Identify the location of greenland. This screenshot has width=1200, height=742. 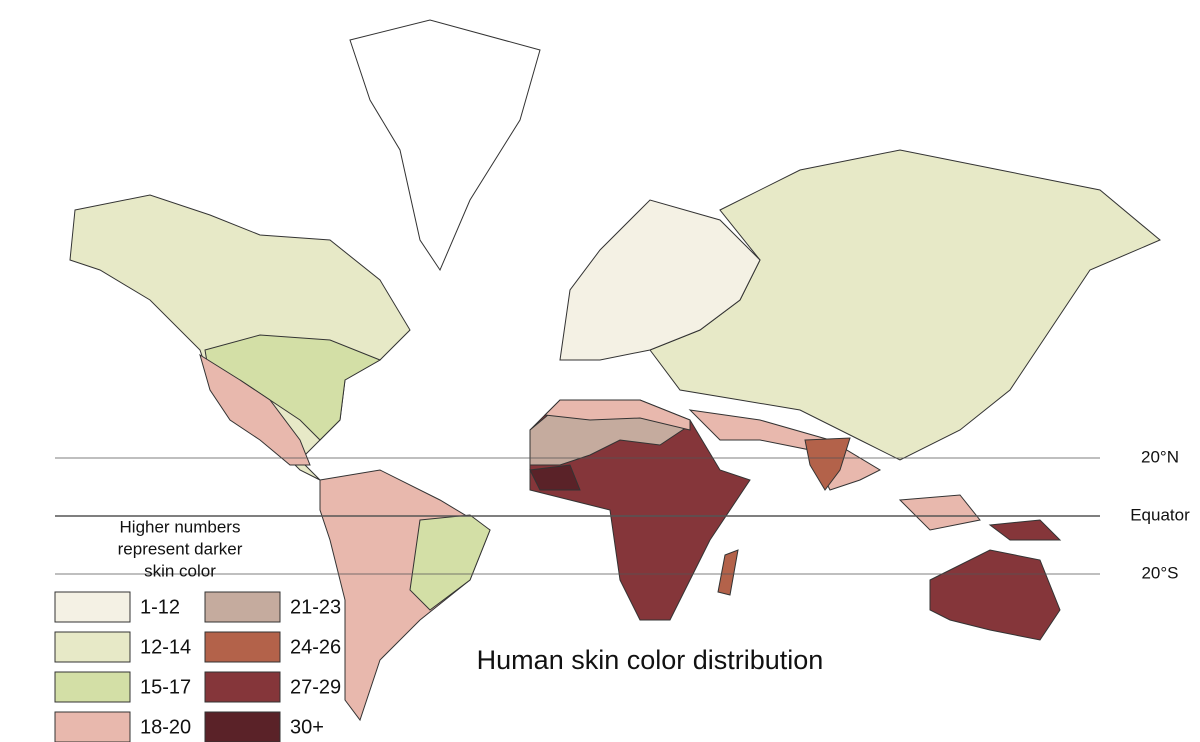
(445, 145).